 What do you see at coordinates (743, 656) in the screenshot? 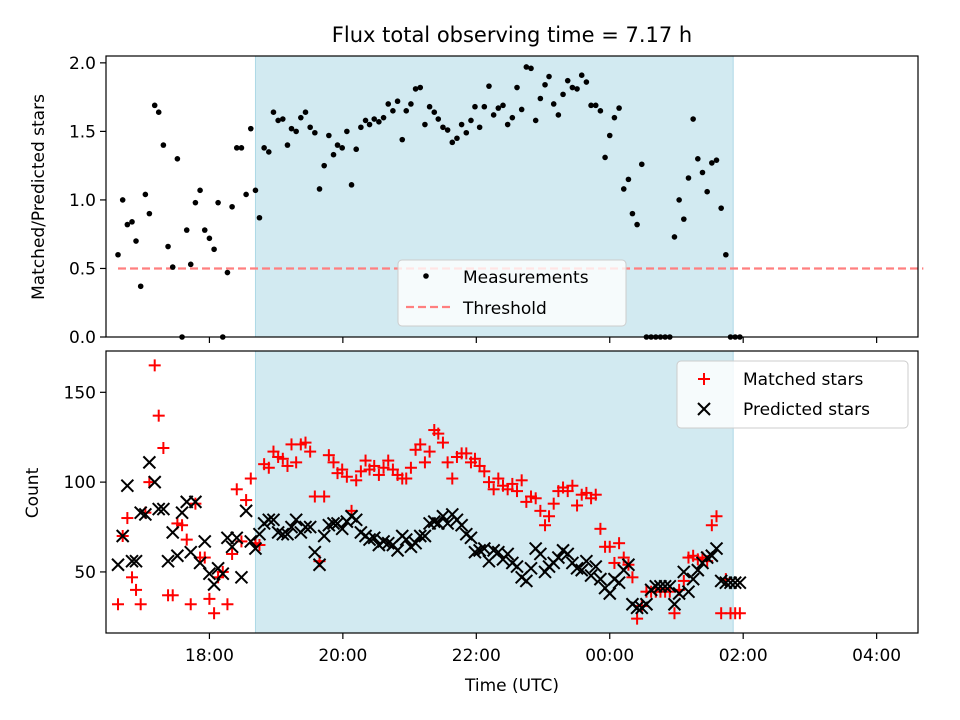
I see `x-tick-label: 02:00` at bounding box center [743, 656].